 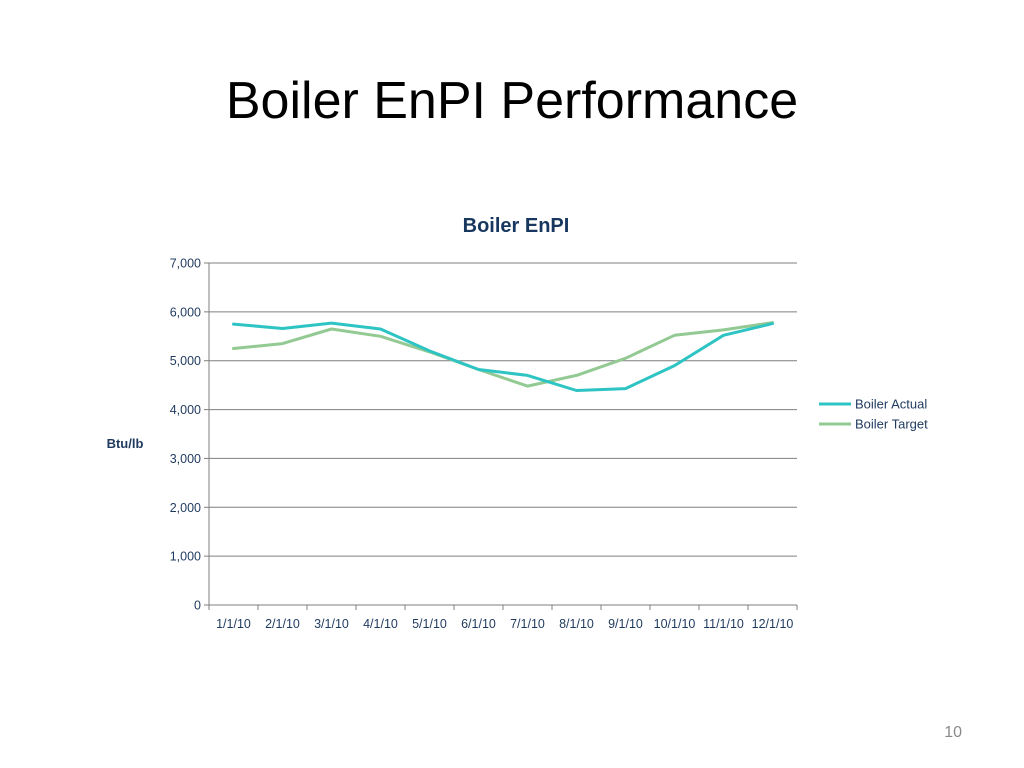 I want to click on y-tick-label: 6,000, so click(x=185, y=312).